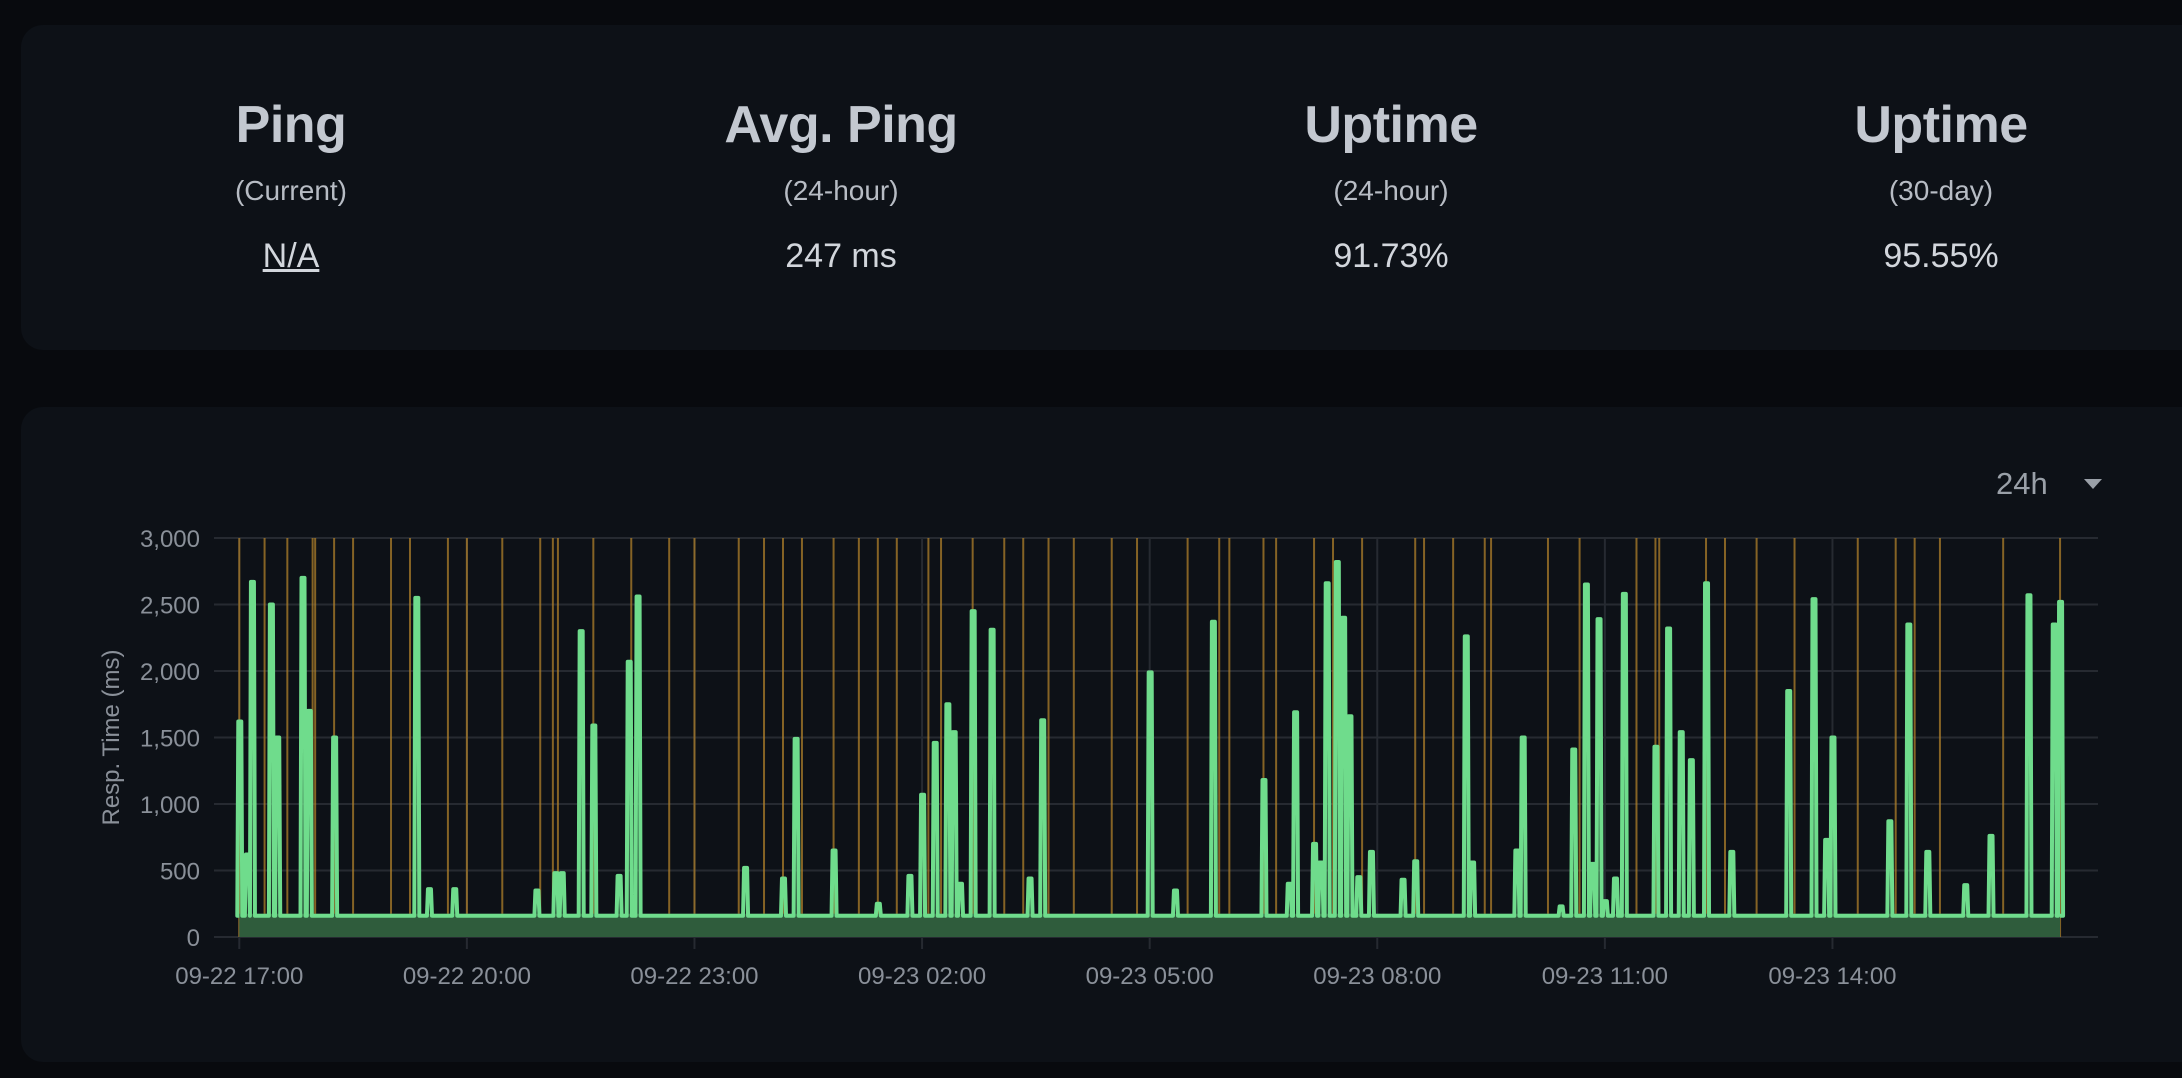  What do you see at coordinates (239, 976) in the screenshot?
I see `x-tick-label: 09-22 17:00` at bounding box center [239, 976].